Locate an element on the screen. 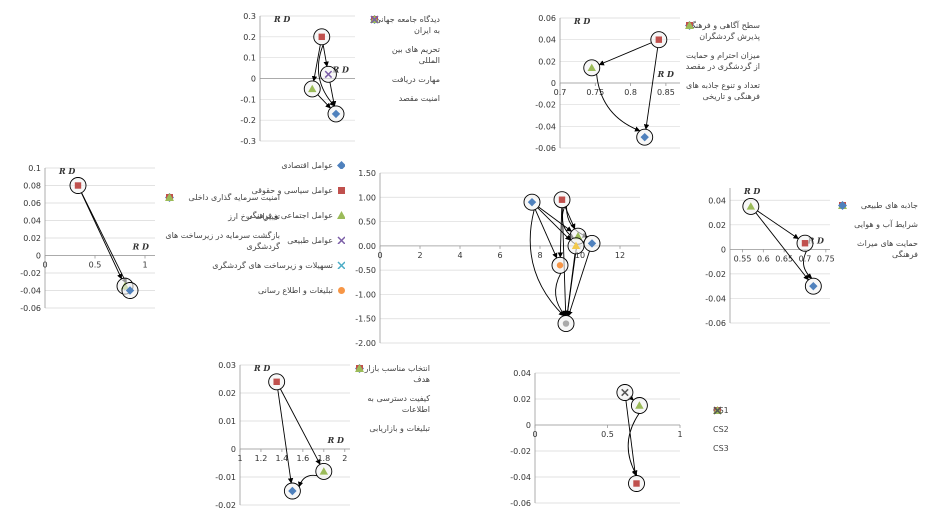 The height and width of the screenshot is (517, 926). legend-label: تسهیلات و زیرساخت های گردشگری is located at coordinates (272, 265).